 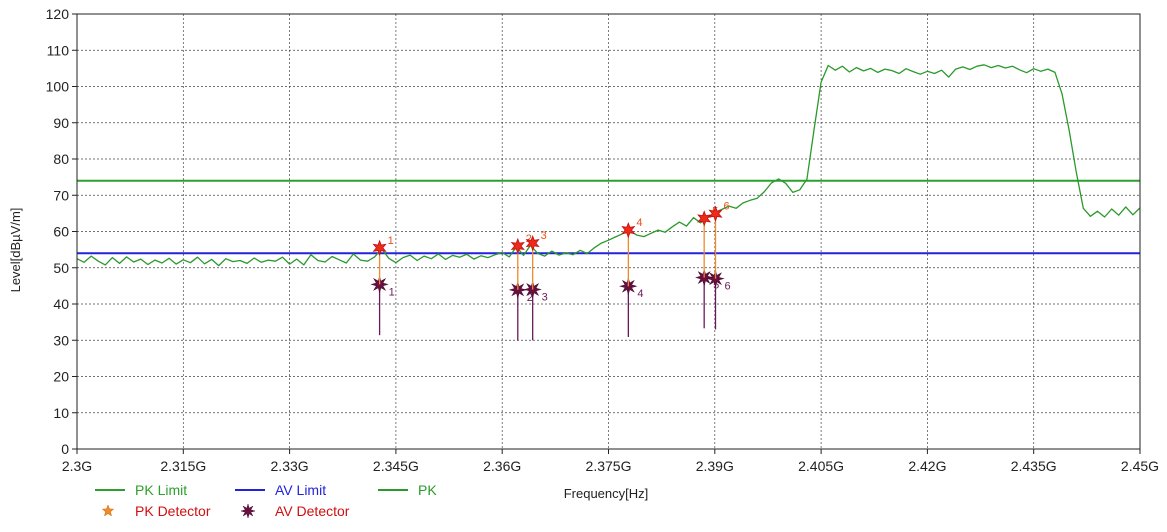 I want to click on pk-marker-label: 3, so click(x=544, y=236).